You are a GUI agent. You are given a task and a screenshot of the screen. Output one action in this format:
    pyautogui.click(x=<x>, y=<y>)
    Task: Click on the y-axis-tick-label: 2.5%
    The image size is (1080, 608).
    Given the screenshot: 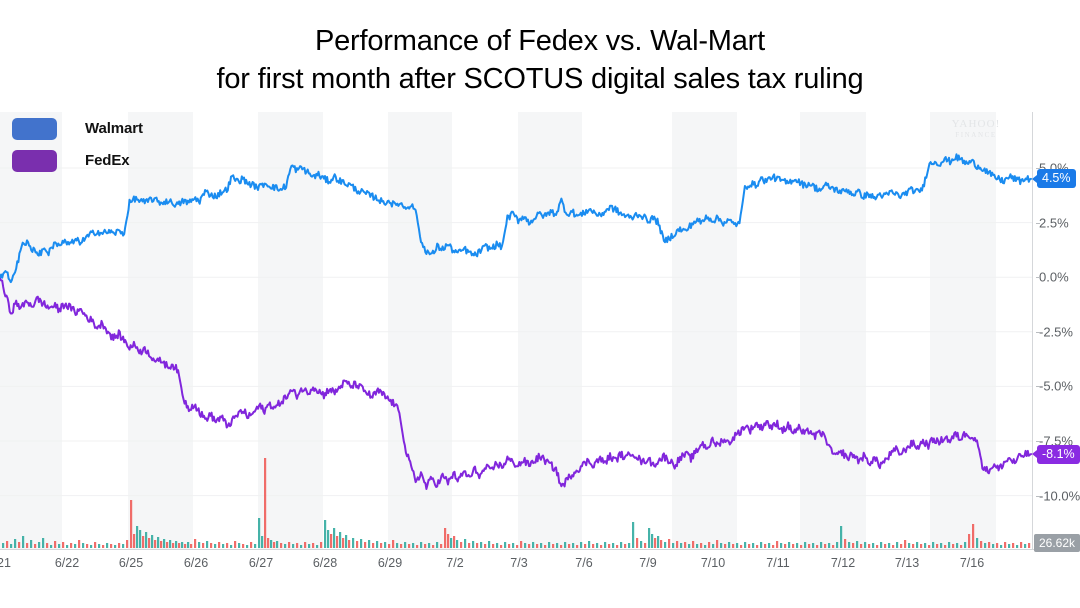 What is the action you would take?
    pyautogui.click(x=1054, y=223)
    